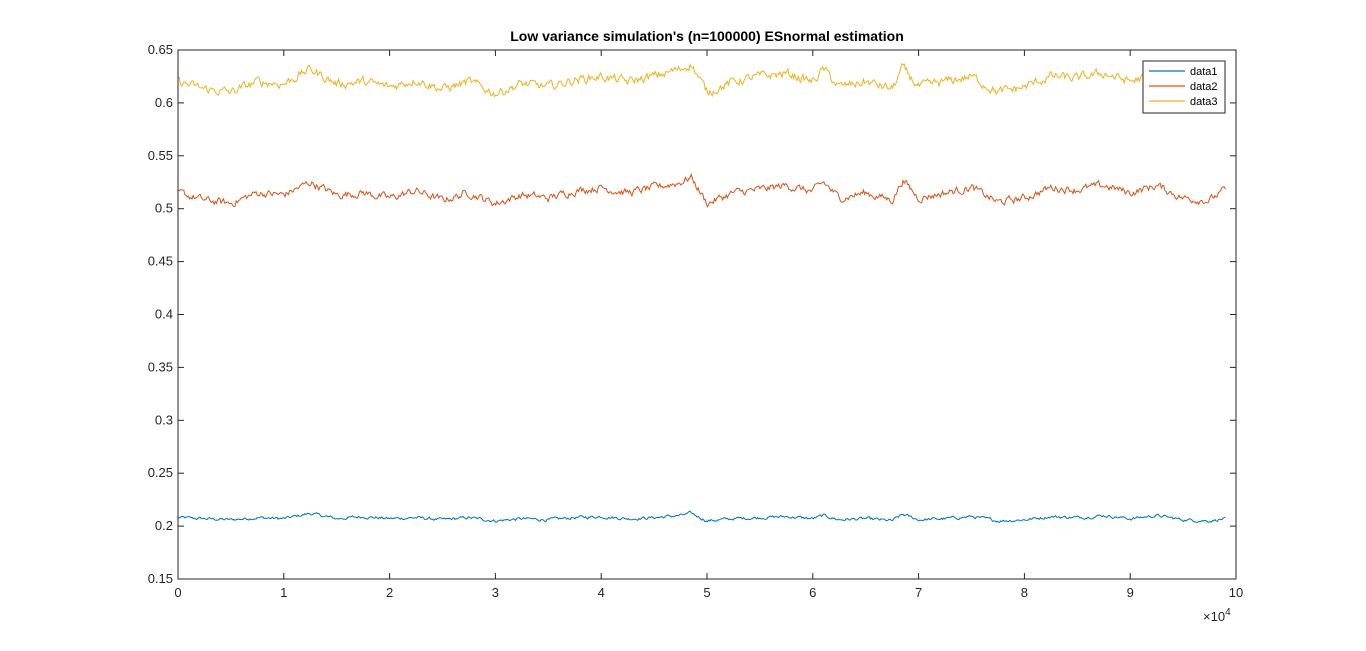 Image resolution: width=1366 pixels, height=651 pixels. Describe the element at coordinates (701, 517) in the screenshot. I see `series-line-data1` at that location.